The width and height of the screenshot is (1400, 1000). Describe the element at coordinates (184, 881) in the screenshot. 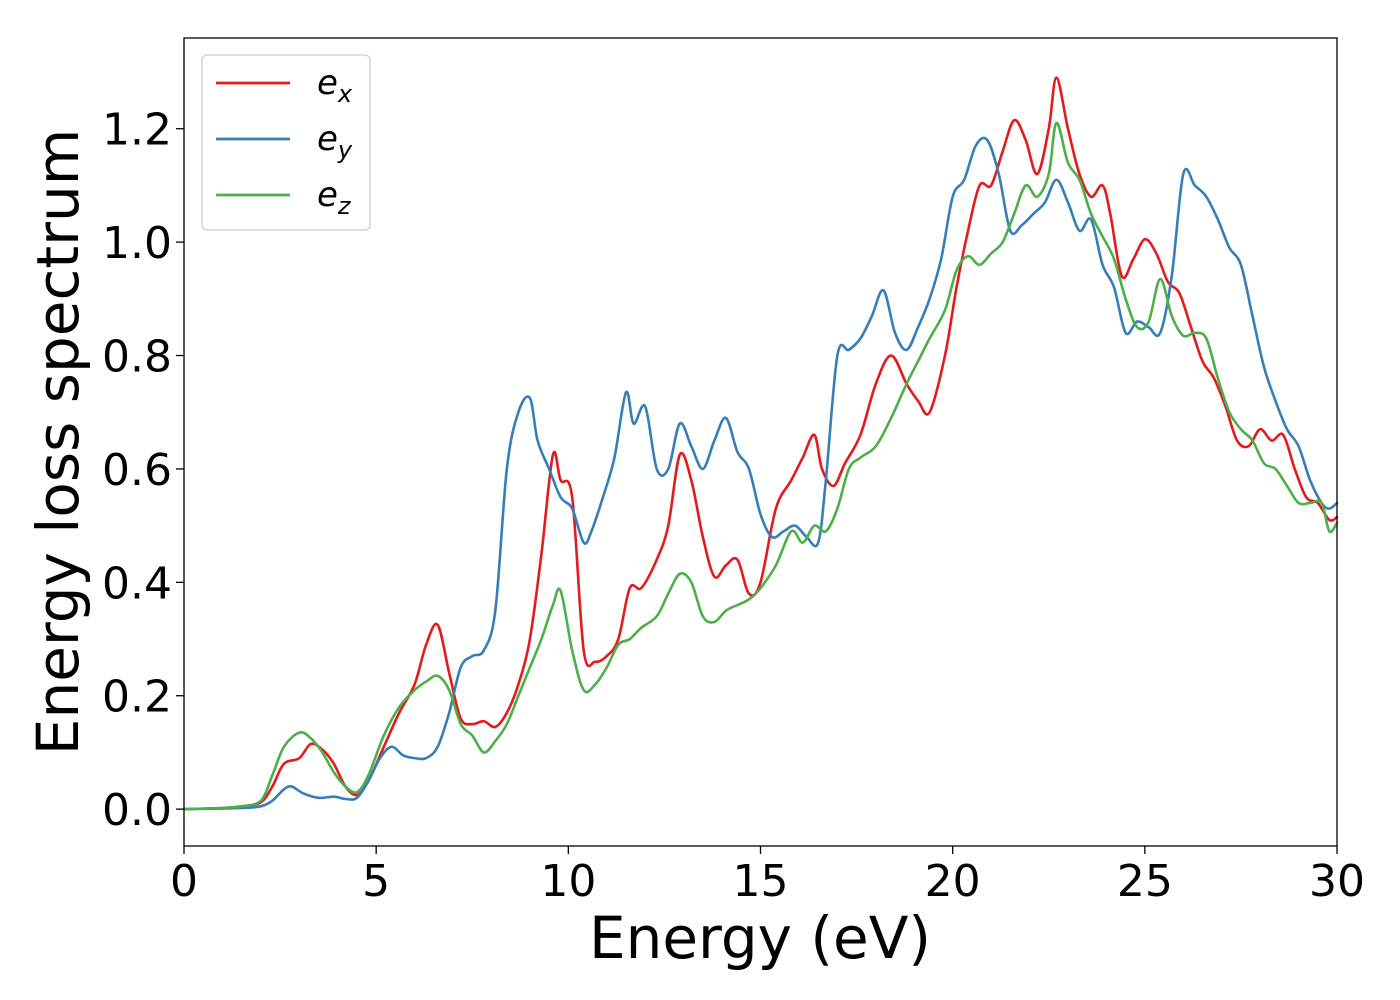

I see `x-tick-label: 0` at that location.